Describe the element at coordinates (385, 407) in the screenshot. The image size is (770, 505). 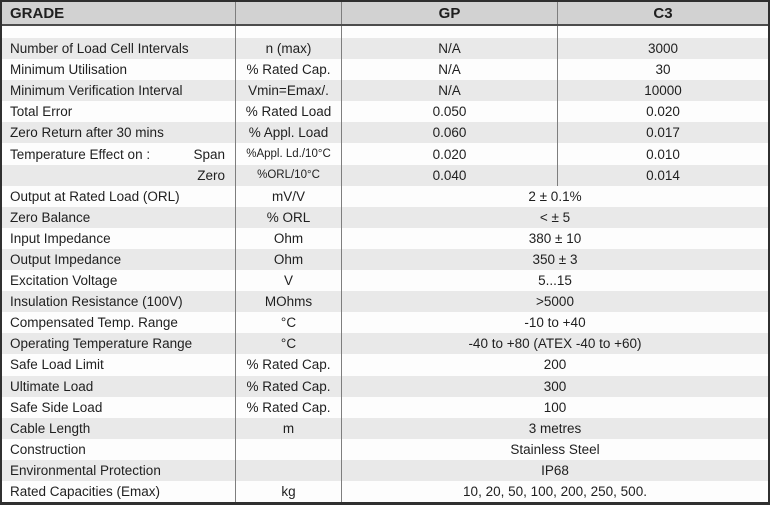
I see `table-row: Safe Side Load % Rated Cap. 100` at that location.